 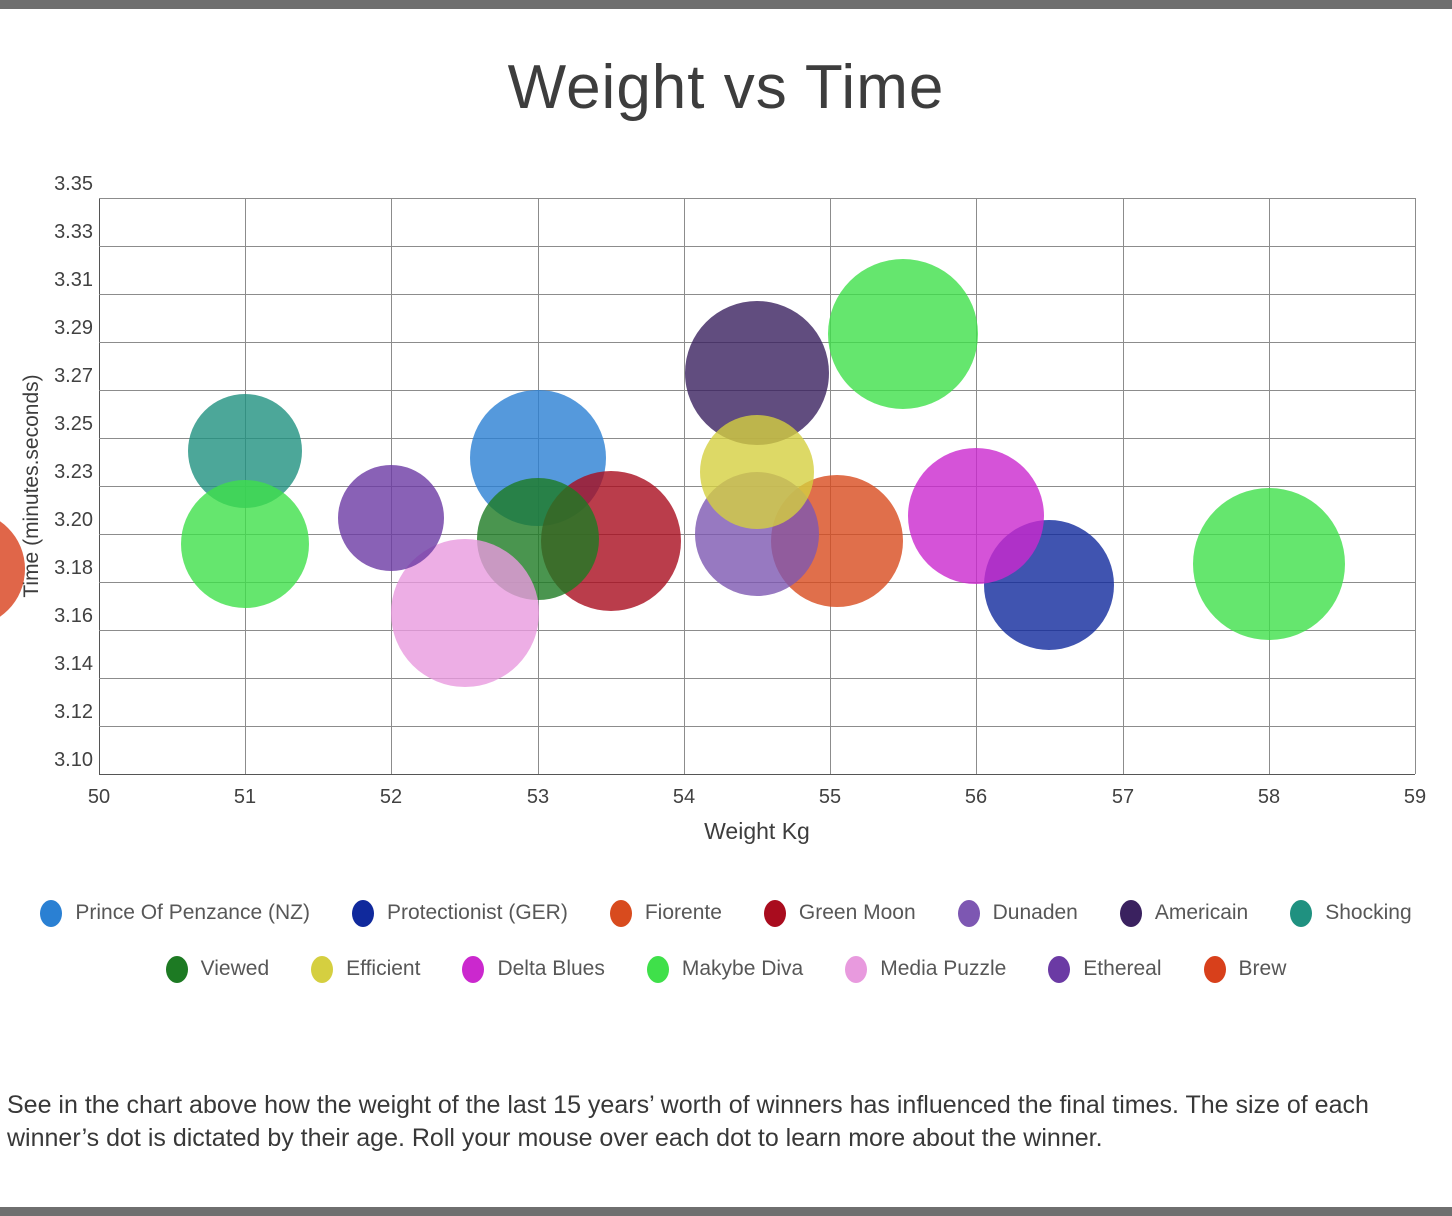 I want to click on x-tick-label: 58, so click(x=1269, y=797).